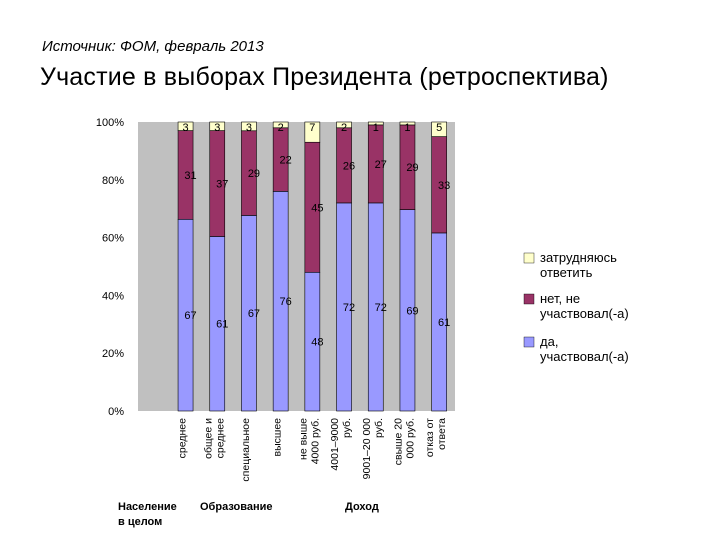 This screenshot has height=540, width=720. Describe the element at coordinates (278, 437) in the screenshot. I see `x-tick-label: высшее` at that location.